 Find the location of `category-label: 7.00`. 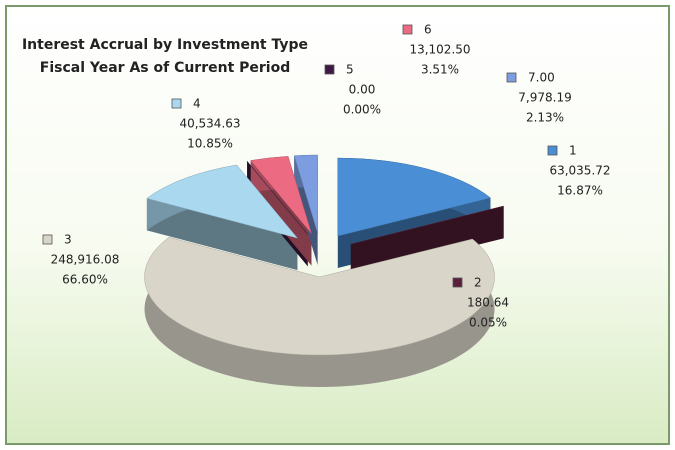

category-label: 7.00 is located at coordinates (541, 78).